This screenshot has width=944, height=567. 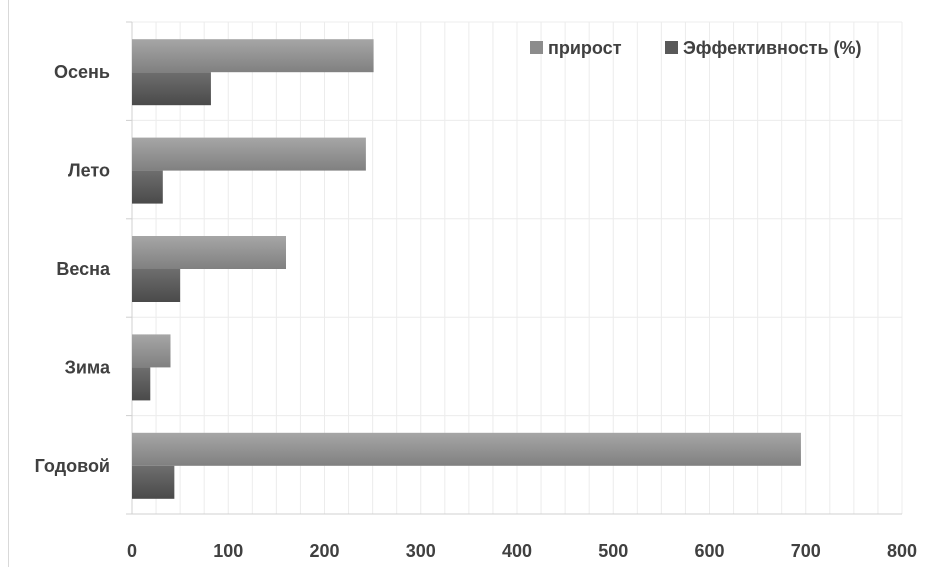 I want to click on x-tick-label: 300, so click(x=421, y=551).